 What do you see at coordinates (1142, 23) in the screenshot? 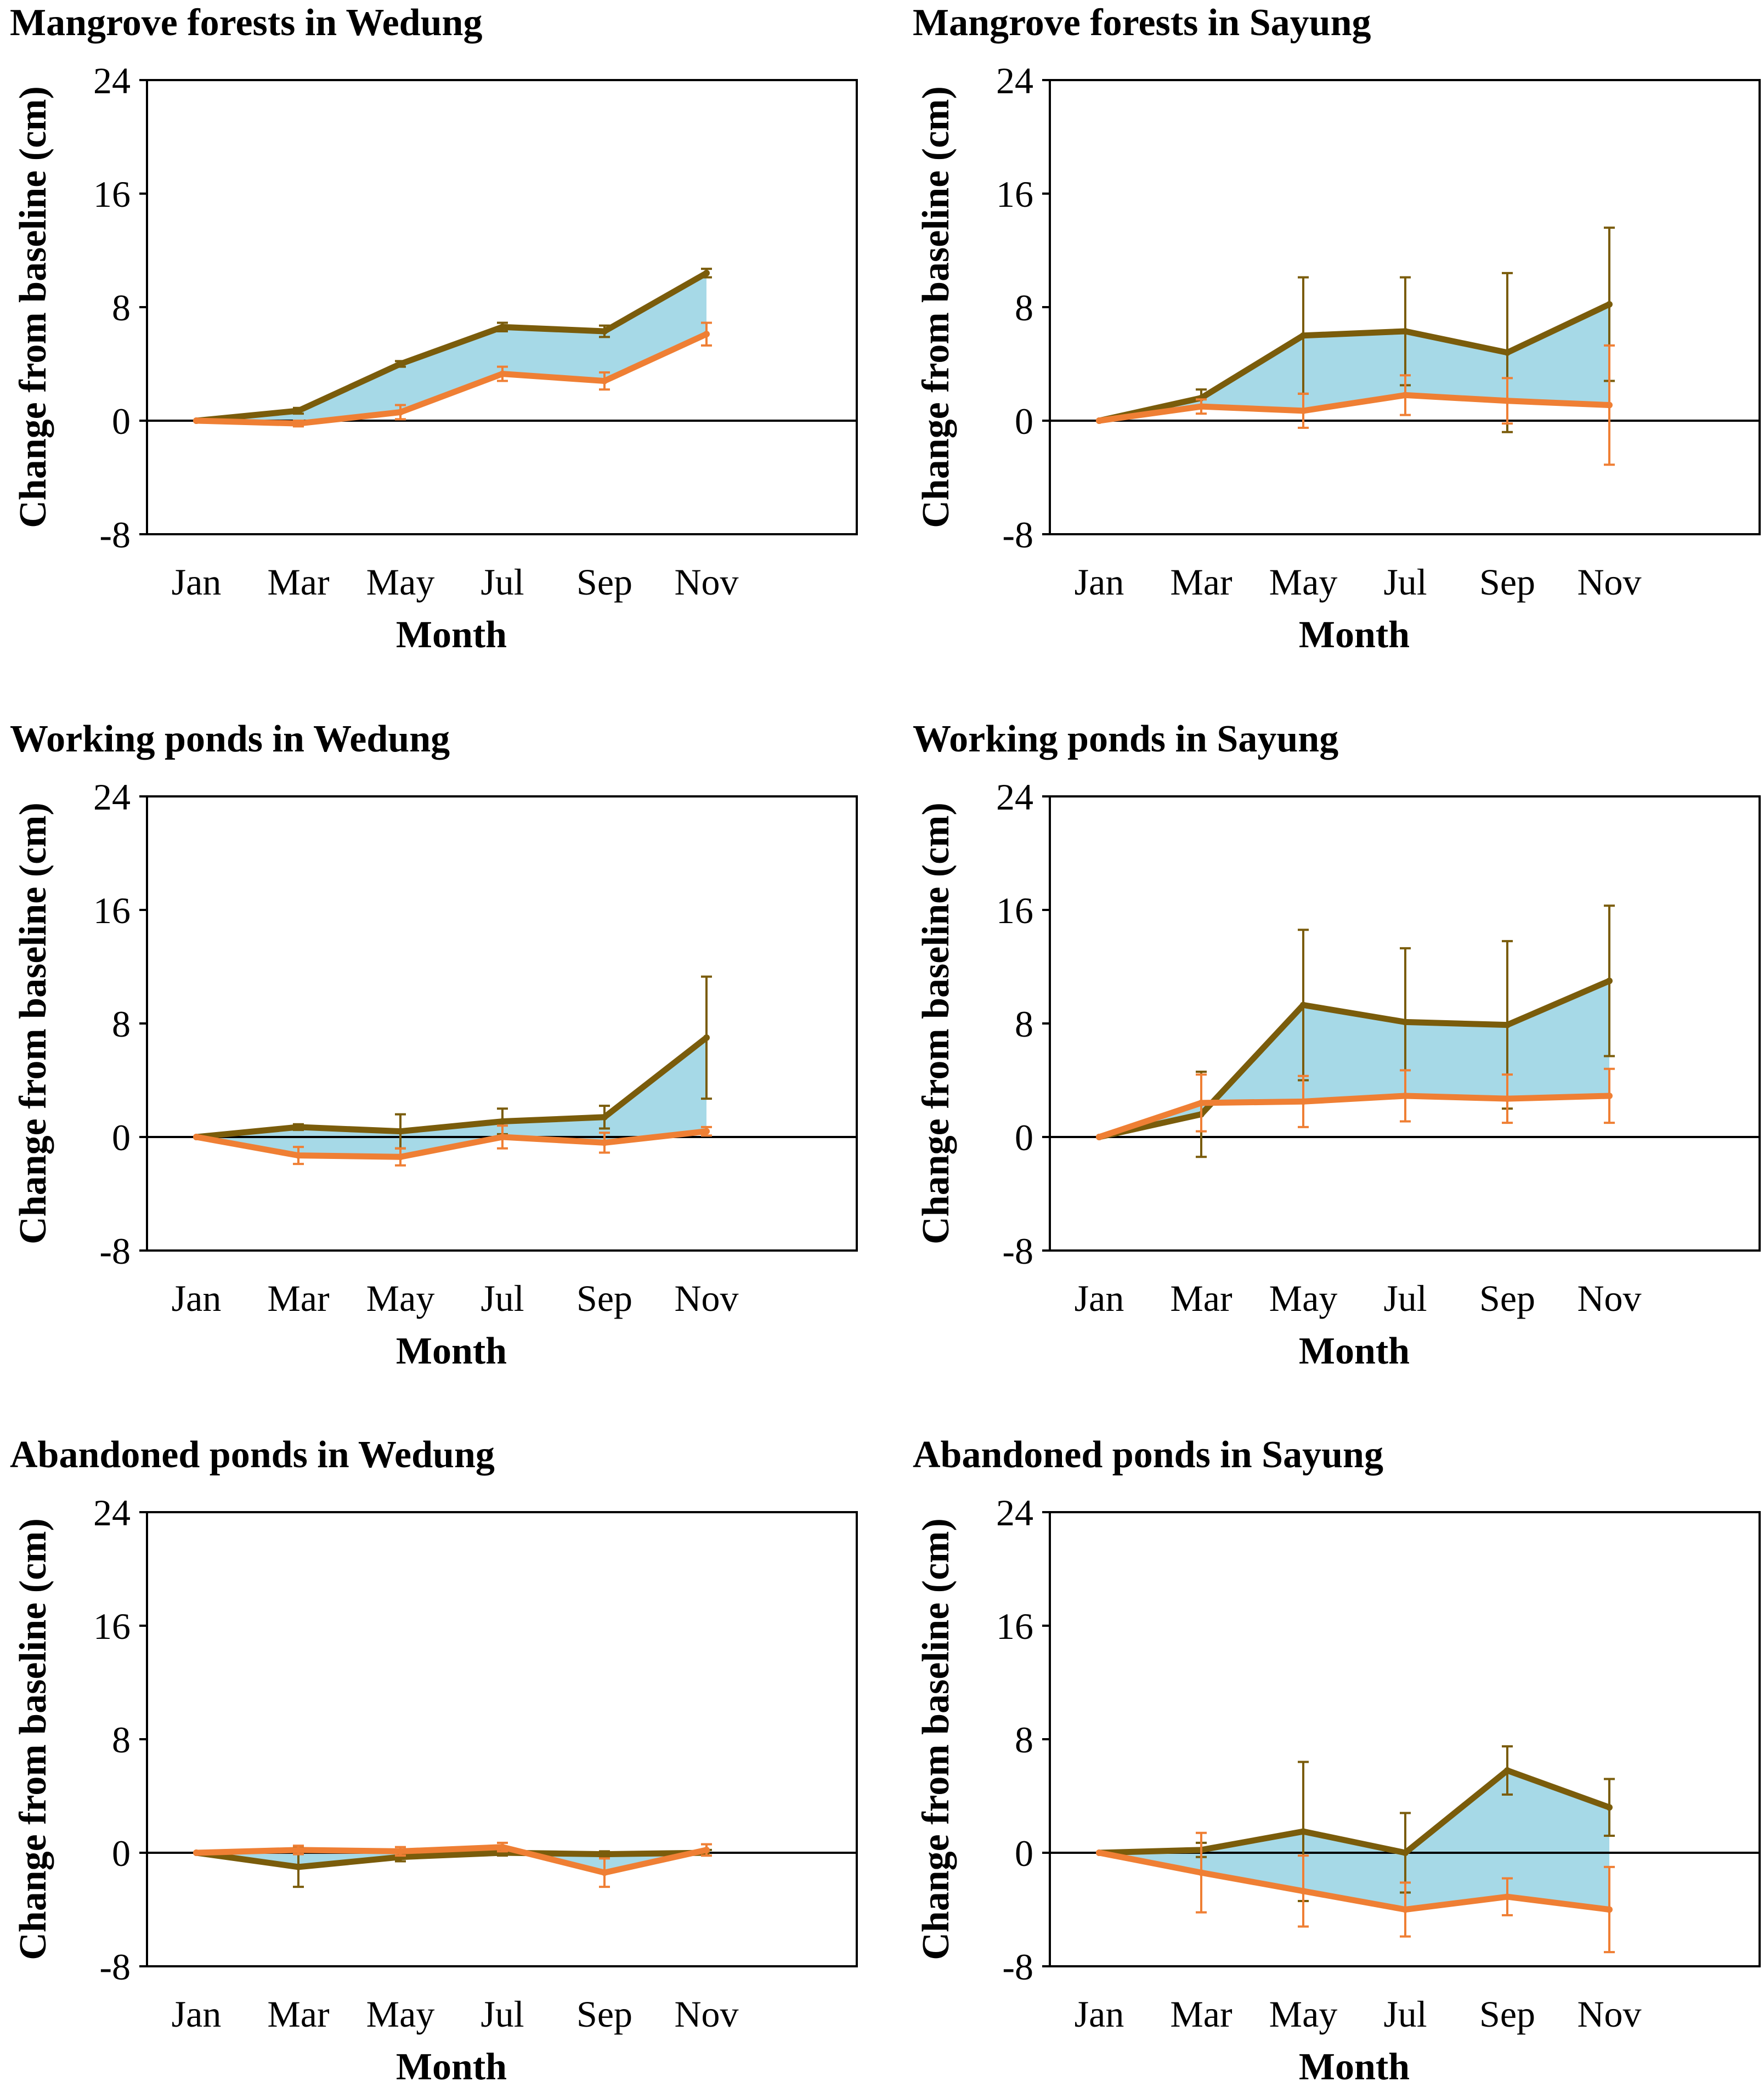
I see `chart-title: Mangrove forests in Sayung` at bounding box center [1142, 23].